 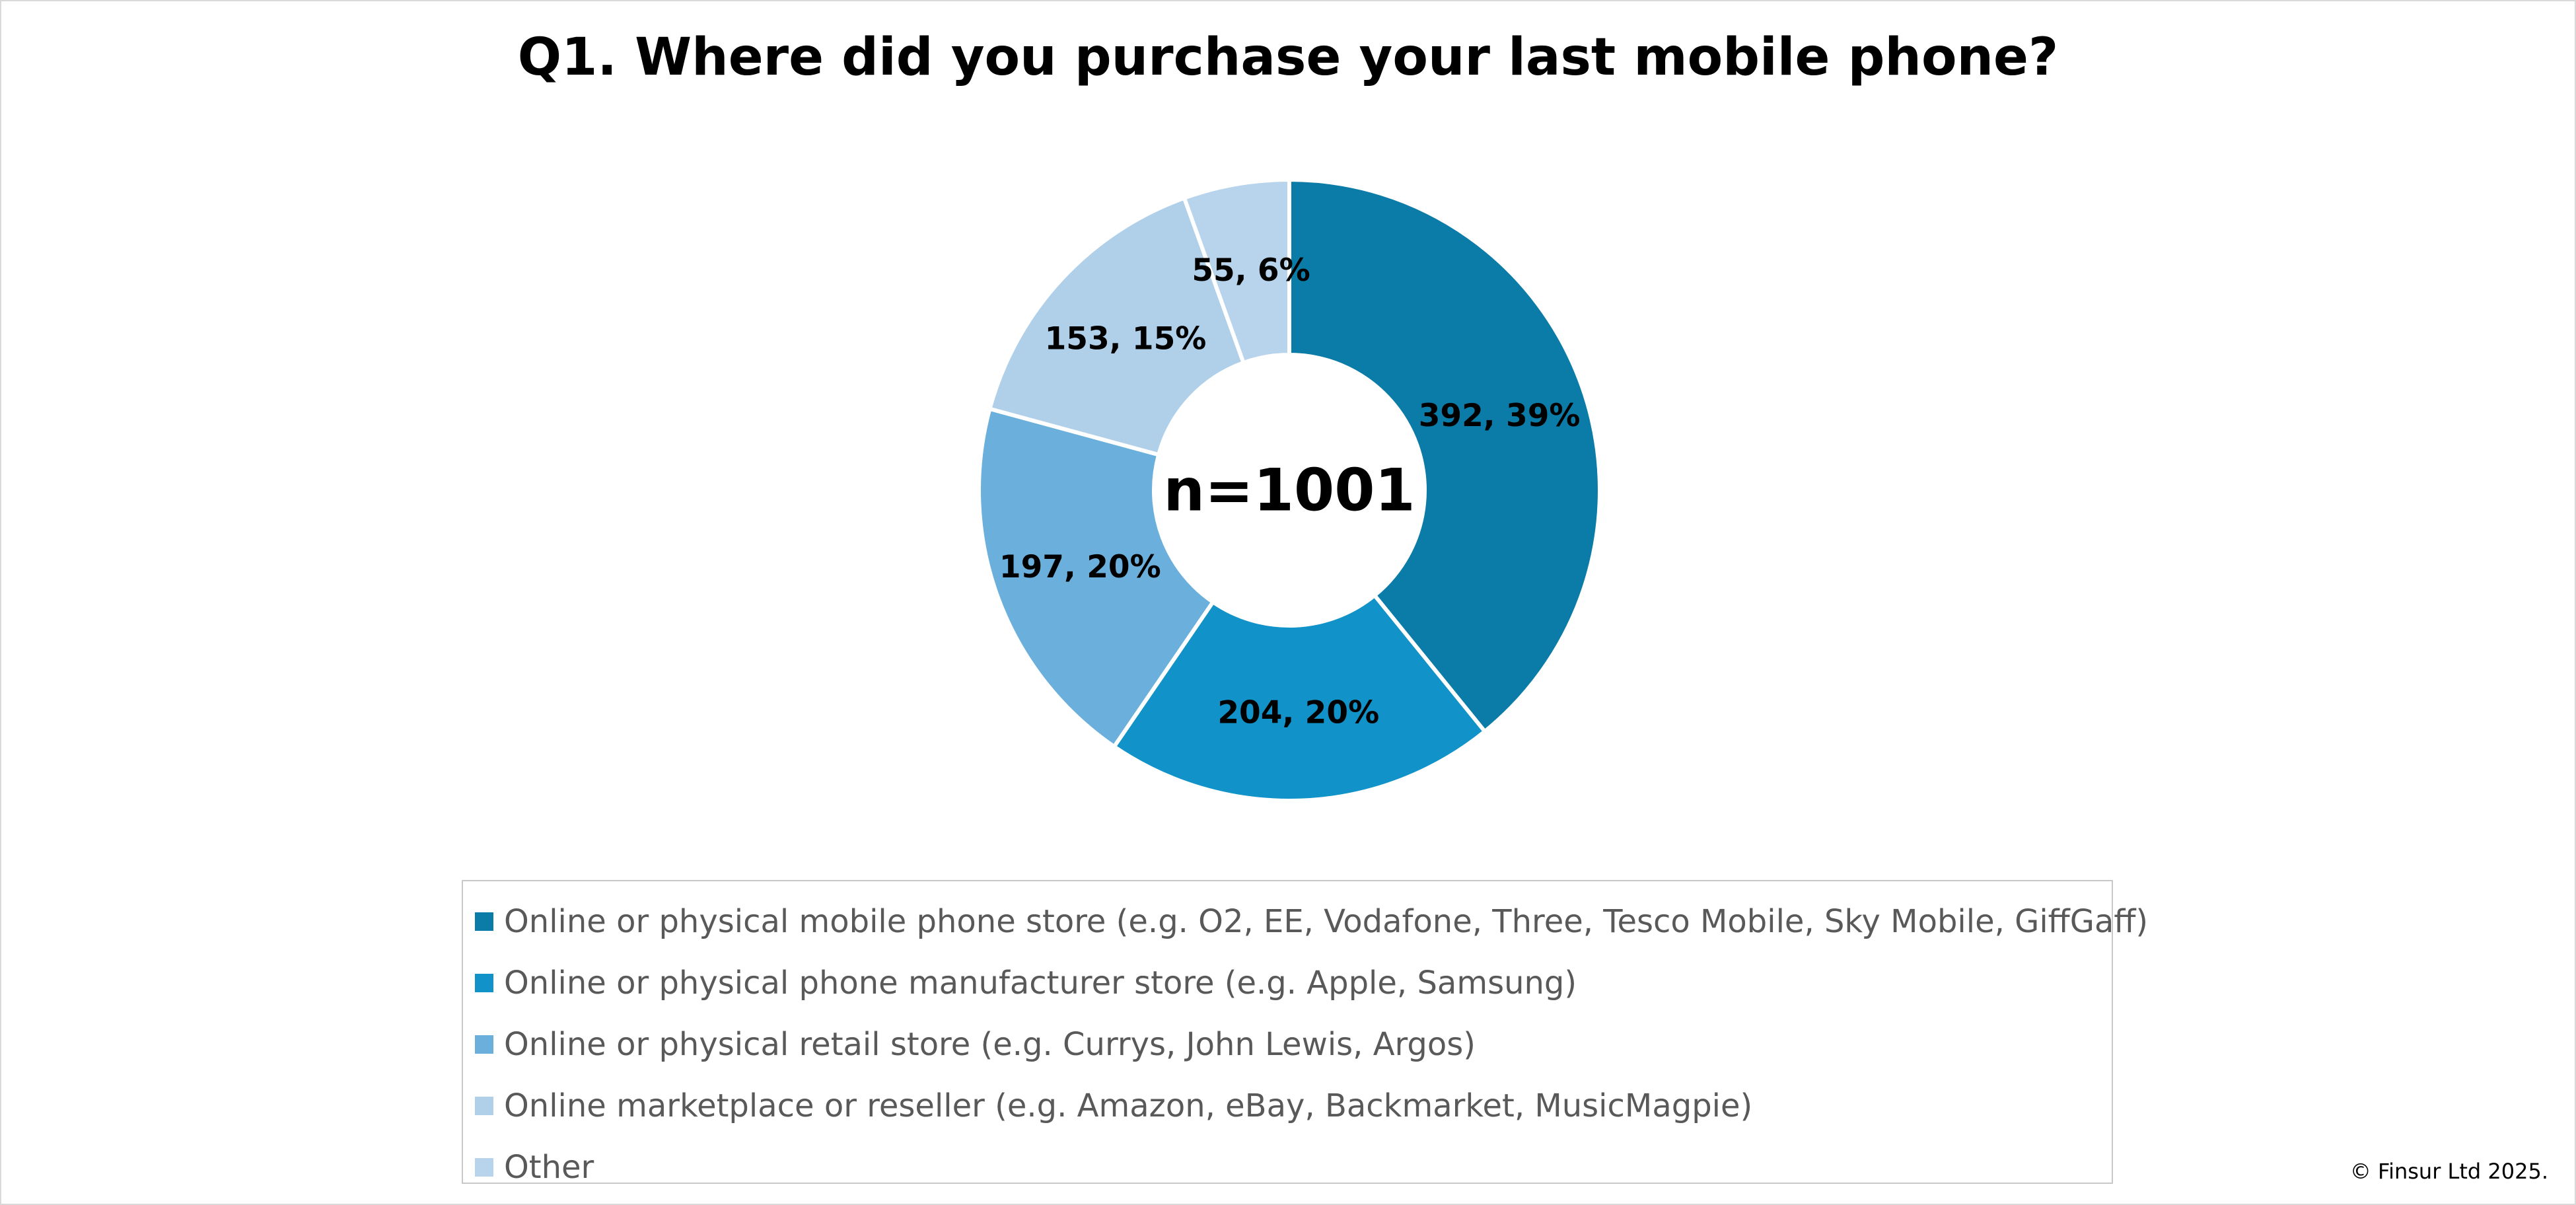 I want to click on legend-item-5: Other, so click(x=1287, y=1167).